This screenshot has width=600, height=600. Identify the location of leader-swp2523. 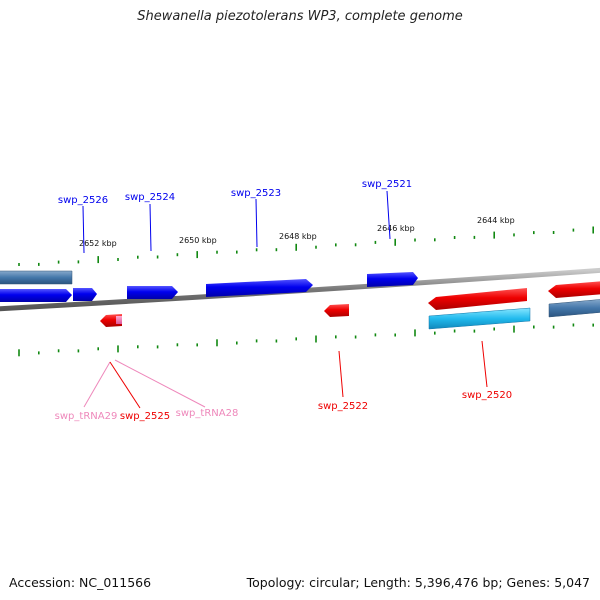
(256, 223).